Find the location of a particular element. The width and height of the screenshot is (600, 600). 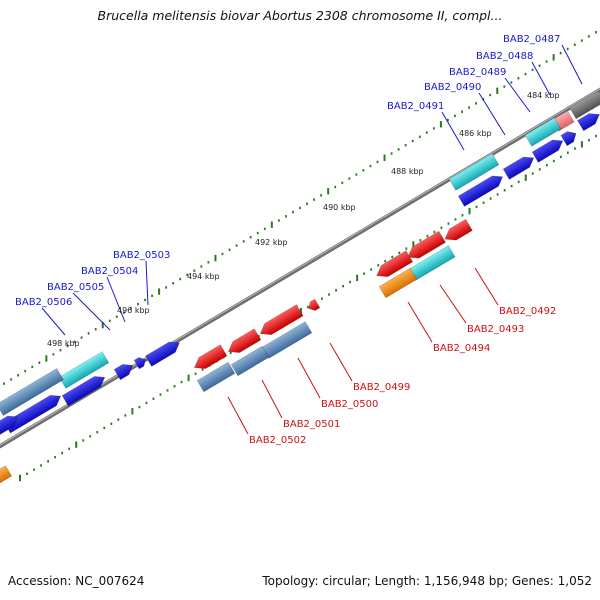

gene-label-bab2-0494: BAB2_0494 is located at coordinates (461, 348).